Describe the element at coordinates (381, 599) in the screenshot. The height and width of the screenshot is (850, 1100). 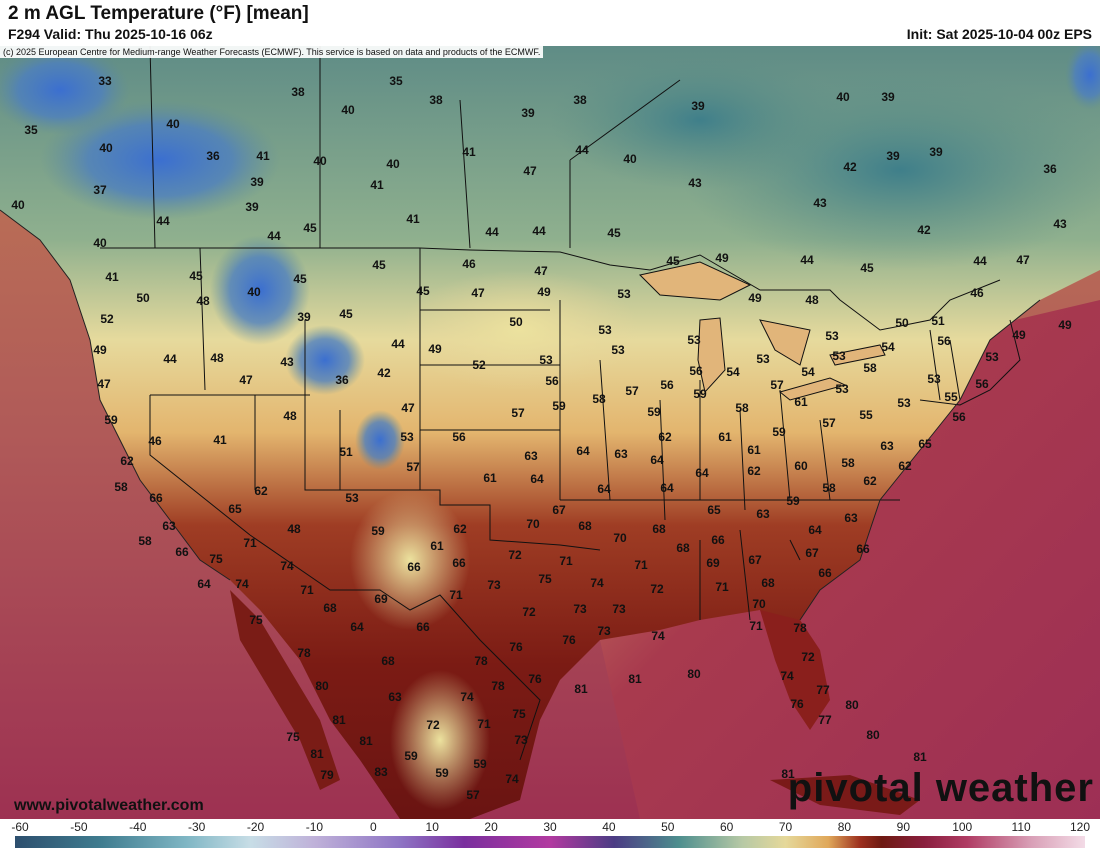
I see `temperature-label: 69` at that location.